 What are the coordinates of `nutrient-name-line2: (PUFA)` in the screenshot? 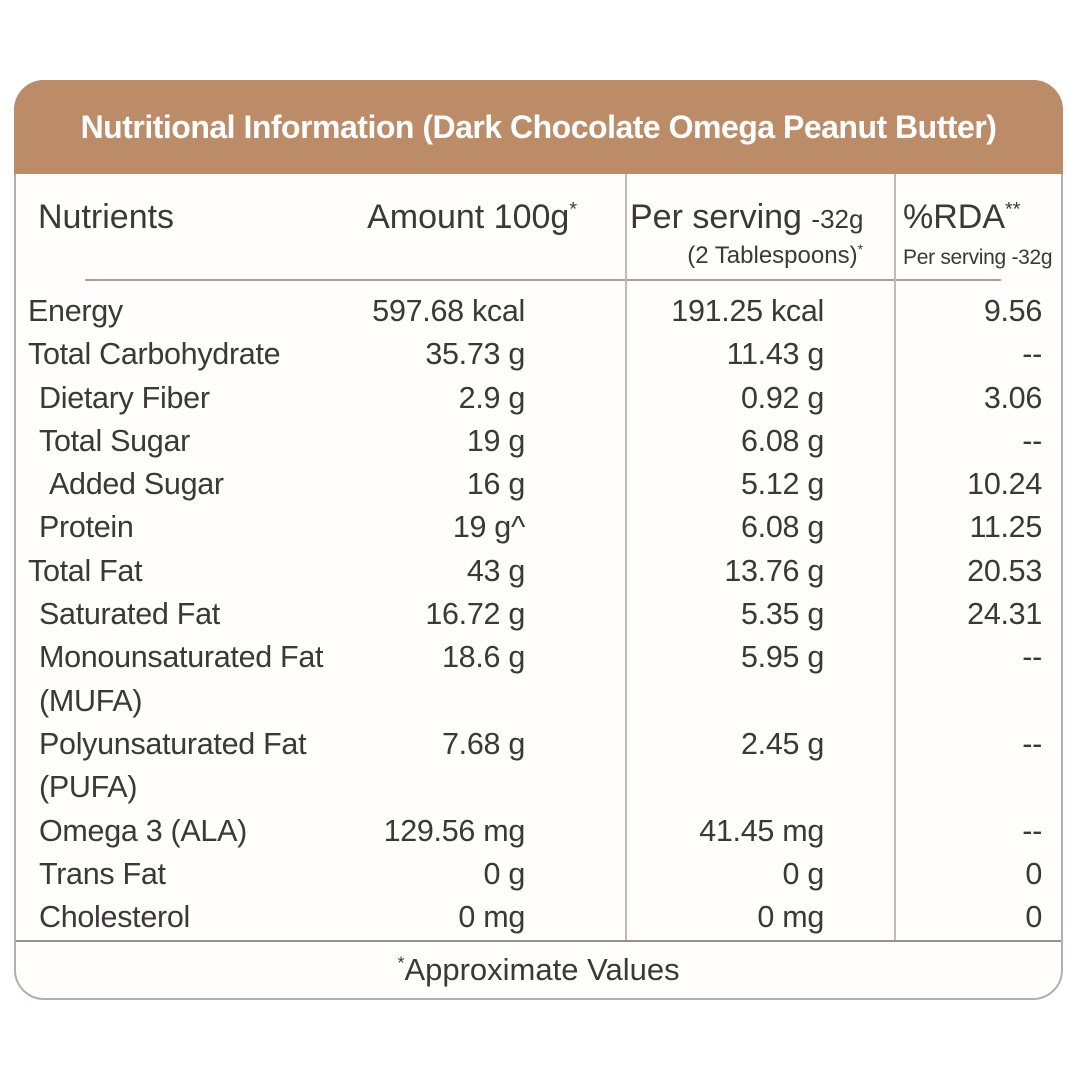 It's located at (88, 787).